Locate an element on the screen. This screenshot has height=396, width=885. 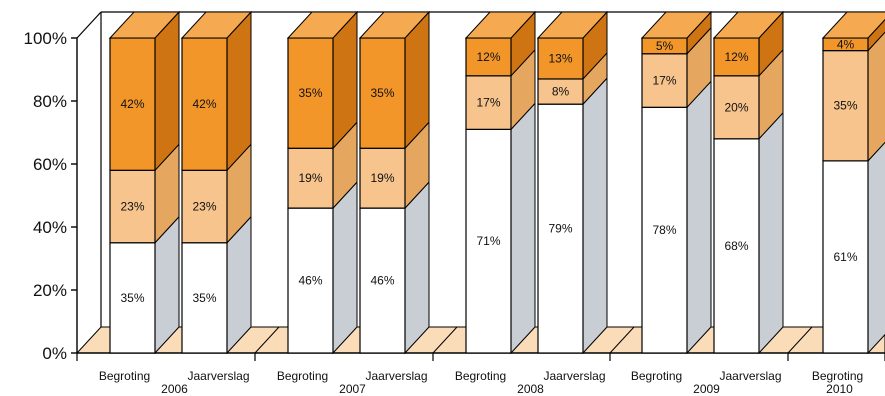
bar-value-label: 61% is located at coordinates (845, 257).